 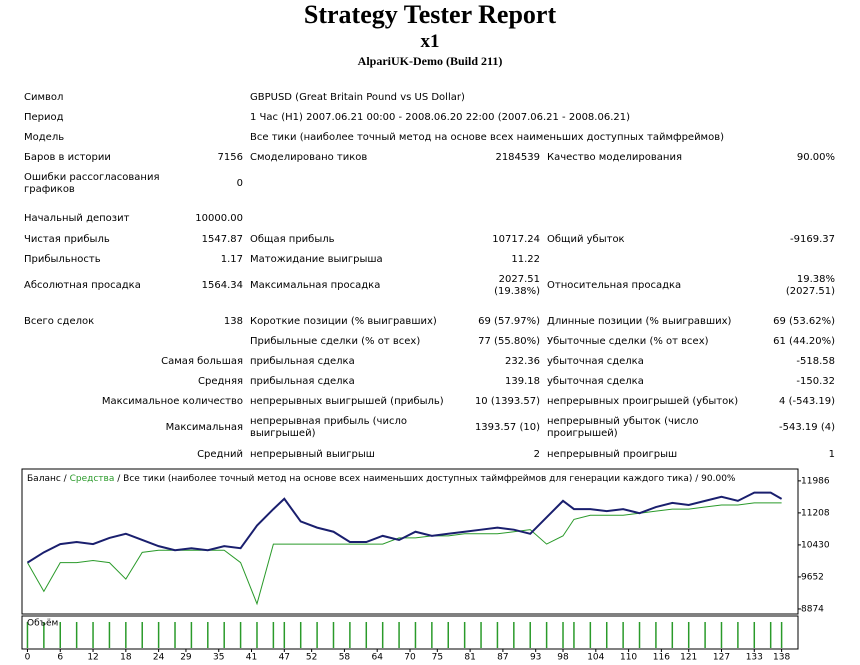 What do you see at coordinates (831, 454) in the screenshot?
I see `cell: 1` at bounding box center [831, 454].